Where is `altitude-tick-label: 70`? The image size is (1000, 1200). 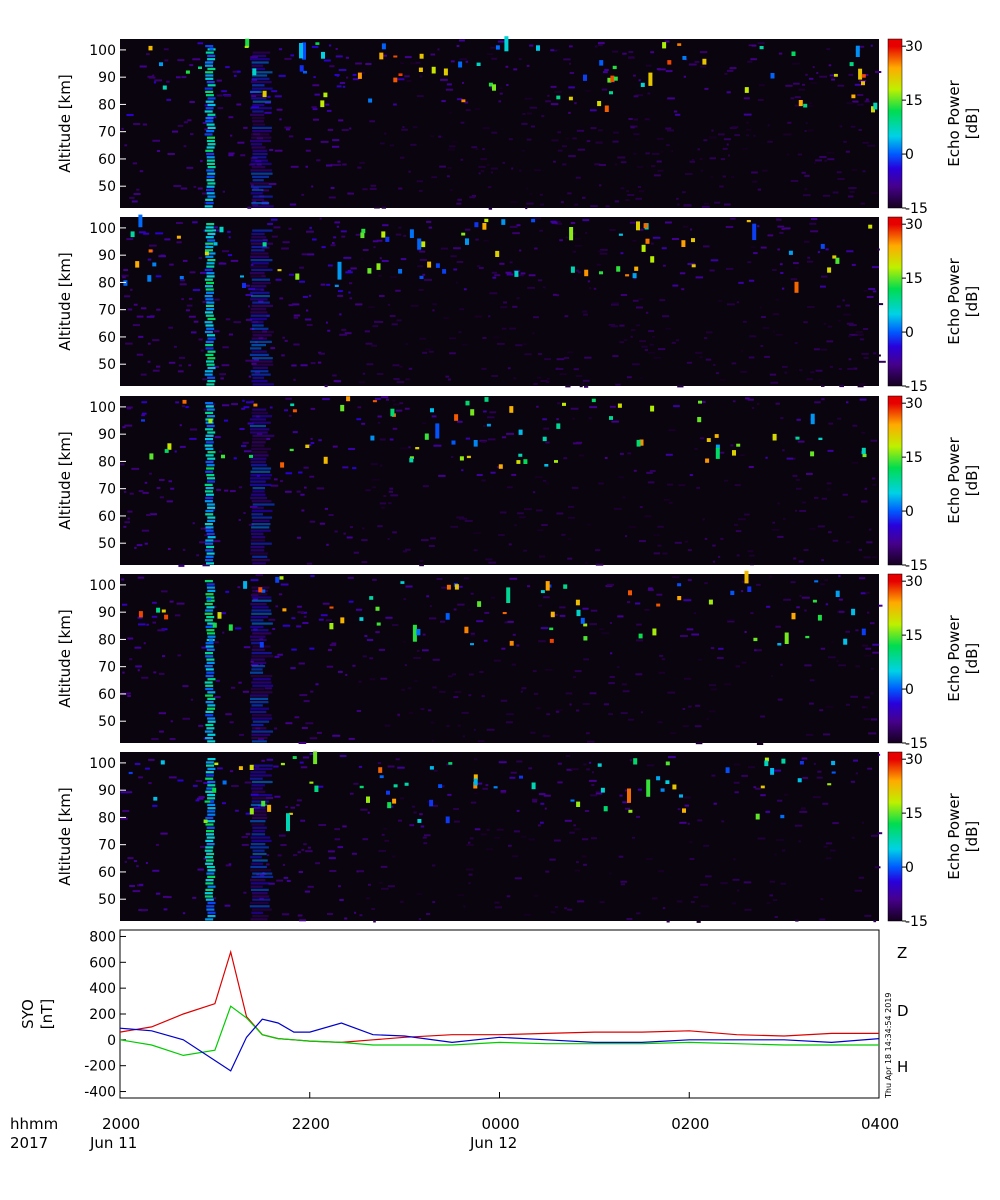
altitude-tick-label: 70 is located at coordinates (107, 133).